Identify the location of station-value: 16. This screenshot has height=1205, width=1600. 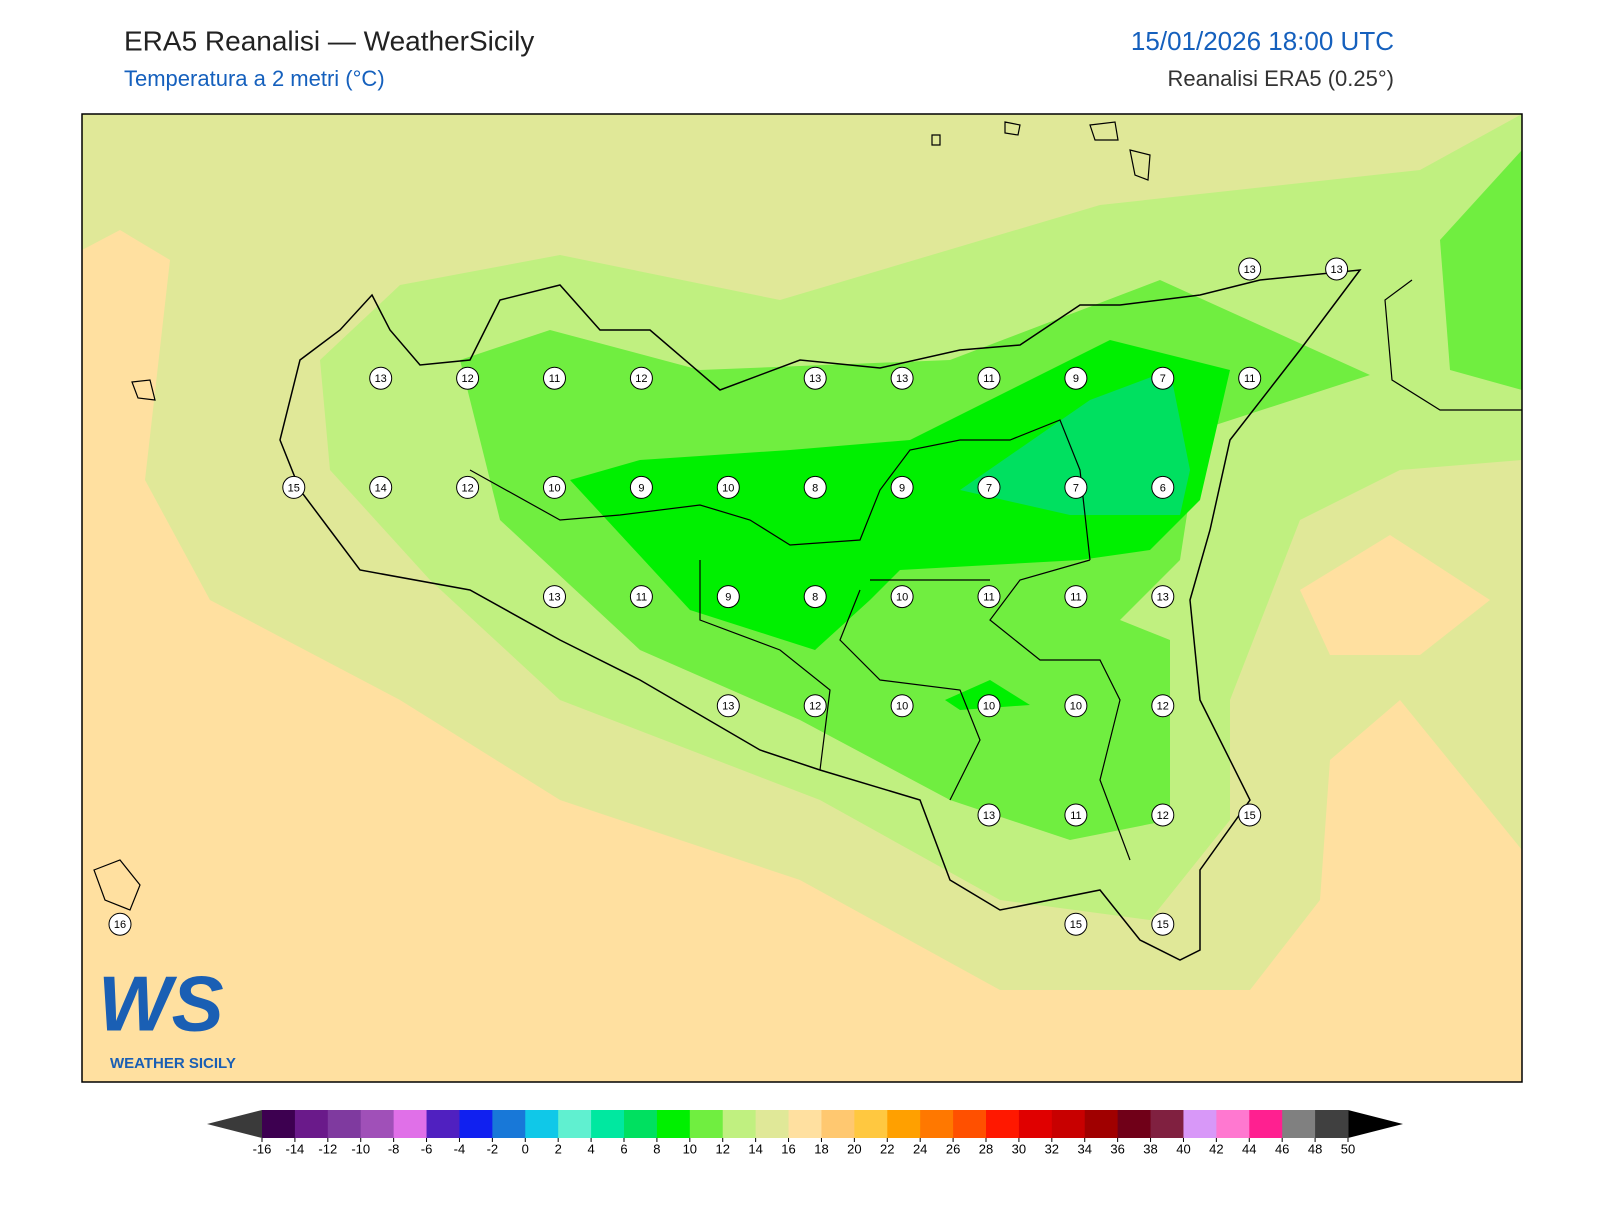
(120, 925).